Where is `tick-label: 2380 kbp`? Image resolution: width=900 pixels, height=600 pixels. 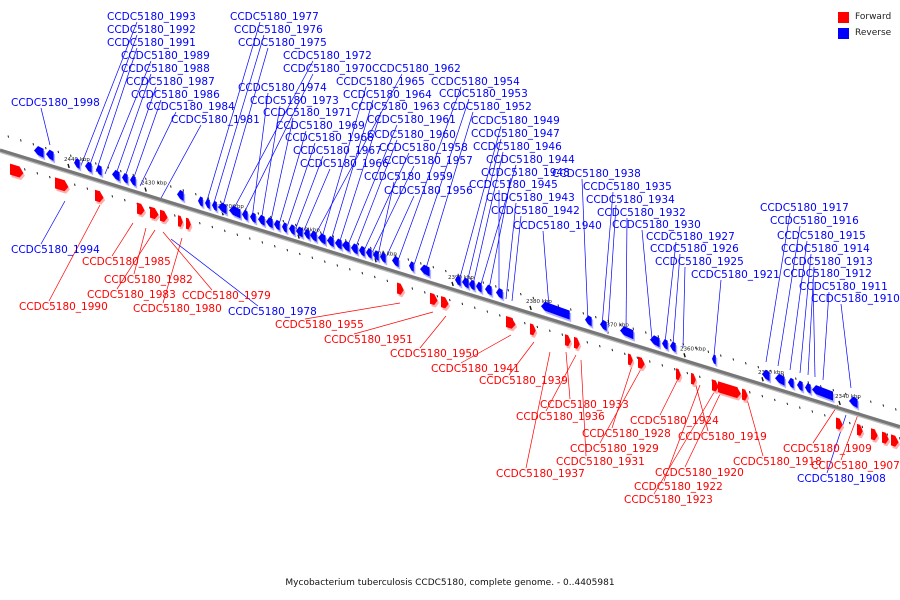
tick-label: 2380 kbp is located at coordinates (539, 302).